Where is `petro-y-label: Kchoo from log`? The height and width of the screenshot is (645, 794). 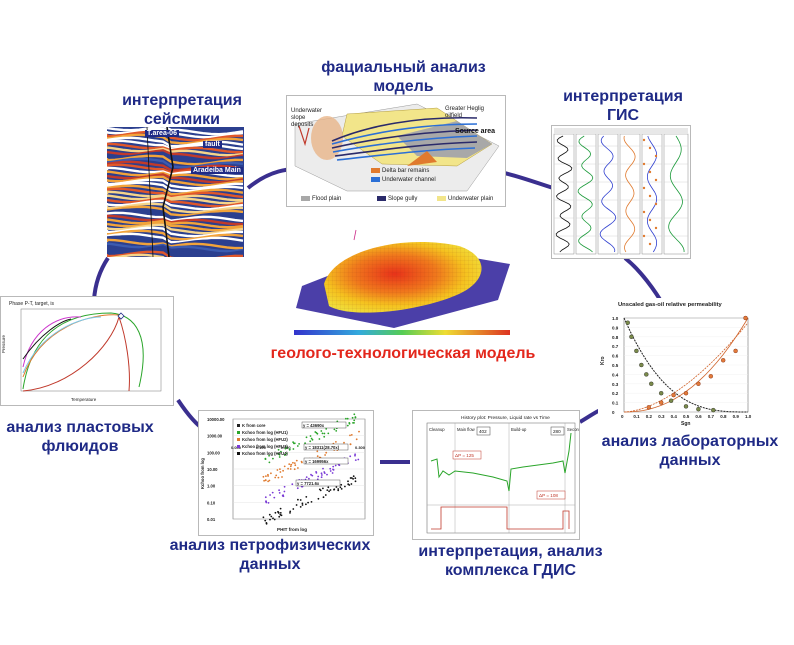
petro-y-label: Kchoo from log is located at coordinates (202, 473).